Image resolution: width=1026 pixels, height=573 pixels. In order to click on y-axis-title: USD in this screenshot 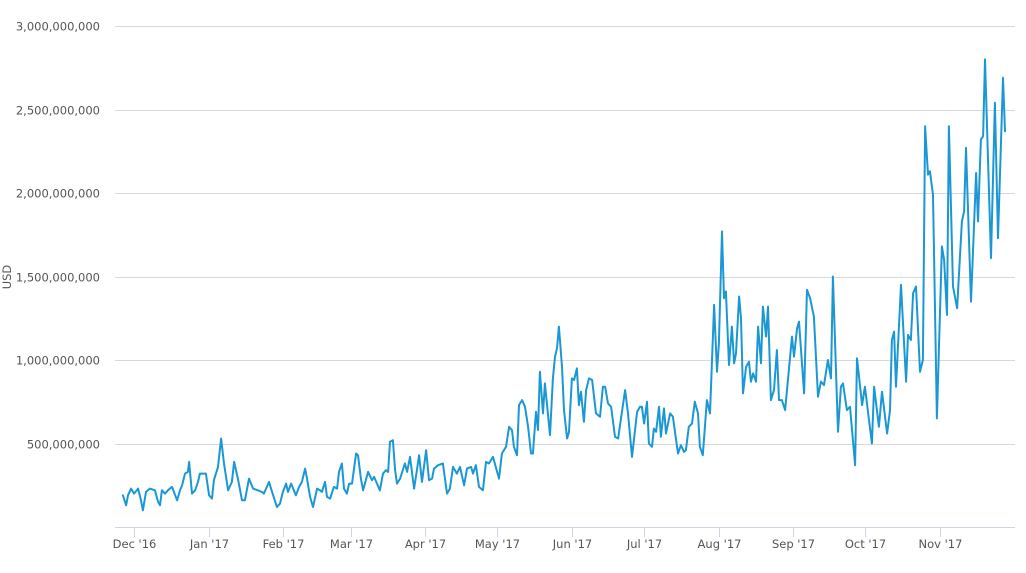, I will do `click(7, 277)`.